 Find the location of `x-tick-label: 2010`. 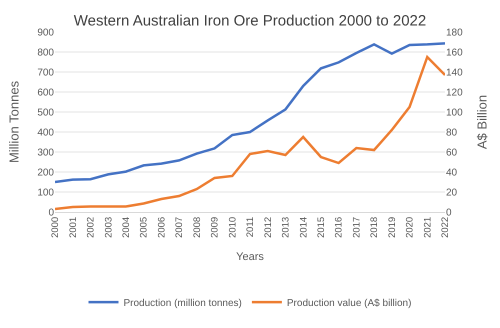

x-tick-label: 2010 is located at coordinates (232, 227).